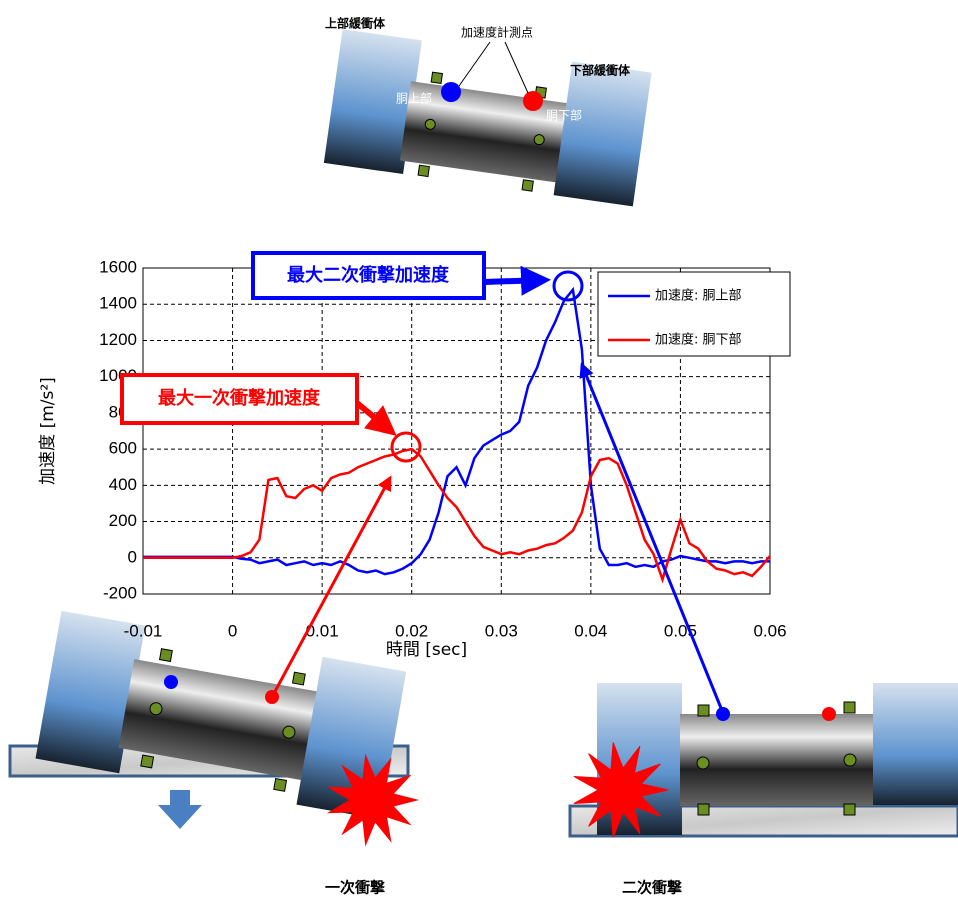  Describe the element at coordinates (600, 70) in the screenshot. I see `label: 下部緩衝体` at that location.